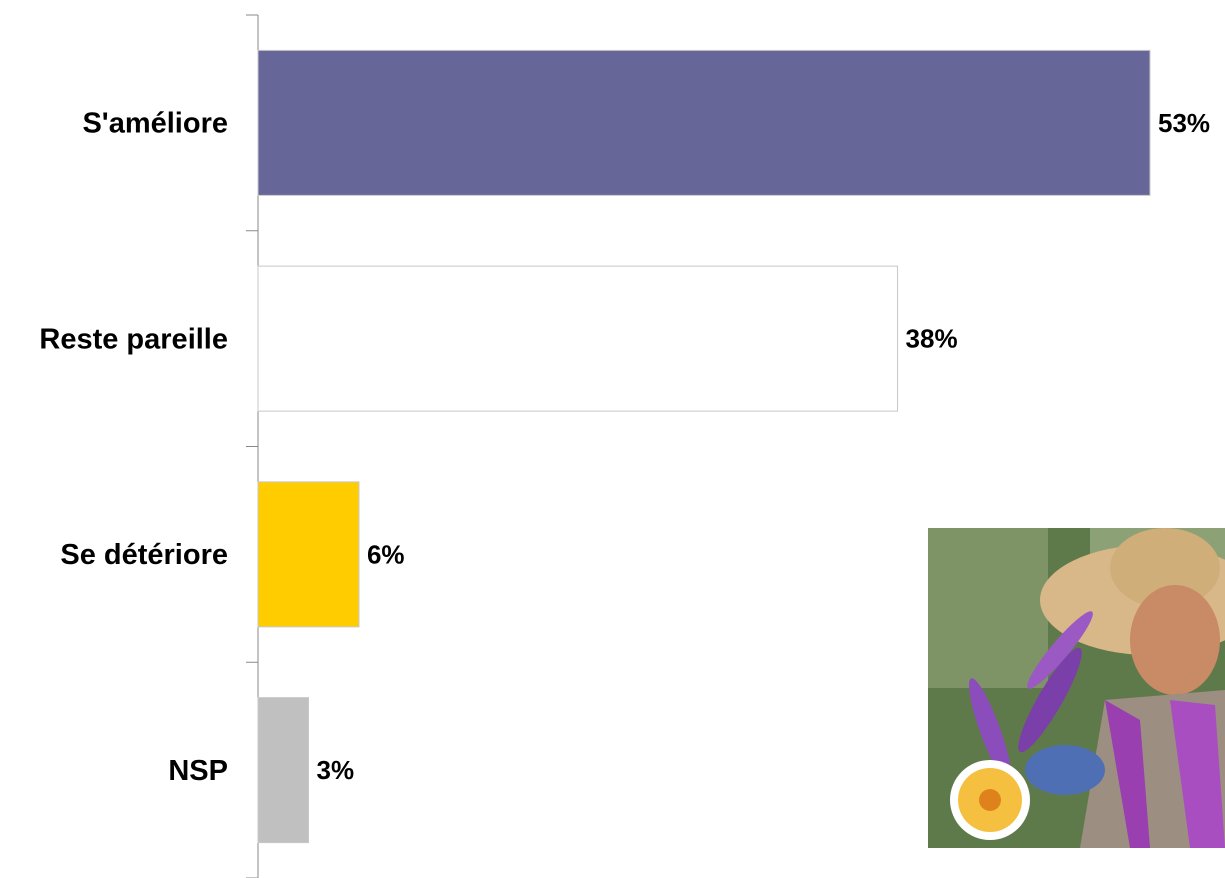 This screenshot has width=1225, height=878. I want to click on value-label: 3%, so click(335, 770).